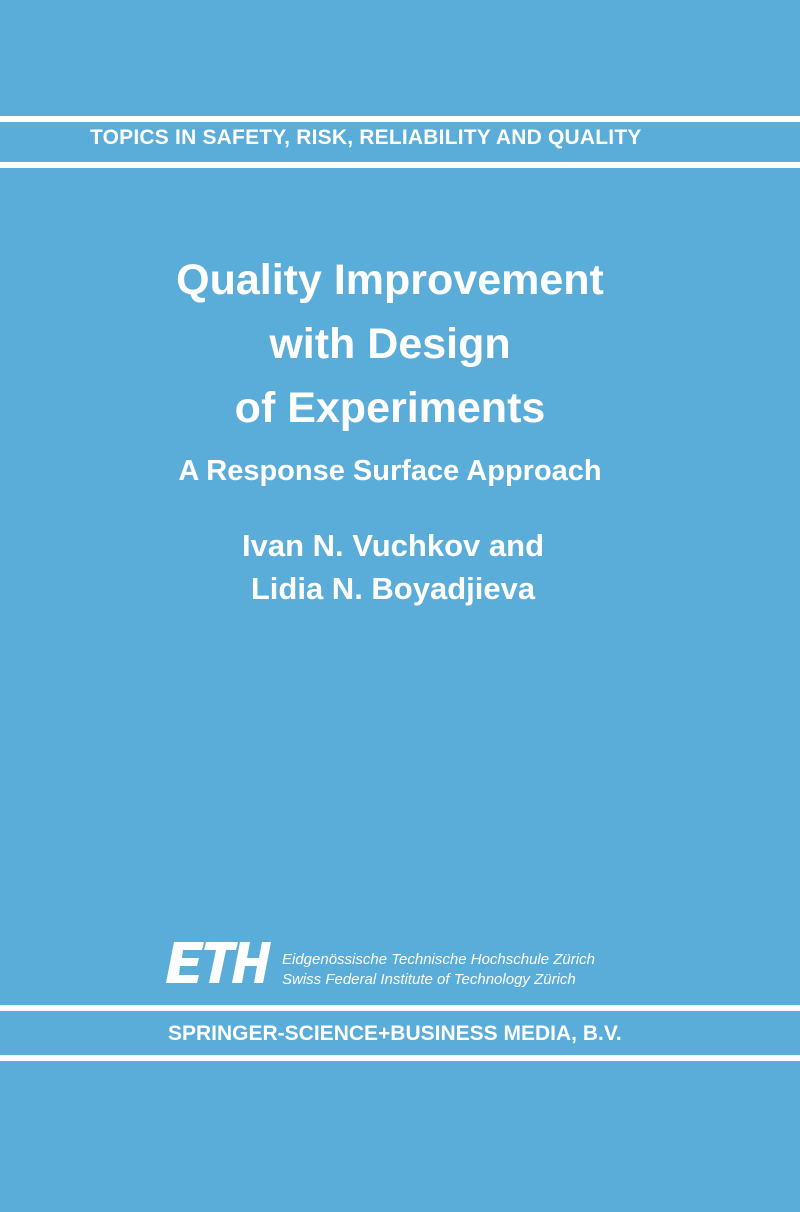 This screenshot has width=800, height=1212. I want to click on bottom-rule-lower, so click(400, 1058).